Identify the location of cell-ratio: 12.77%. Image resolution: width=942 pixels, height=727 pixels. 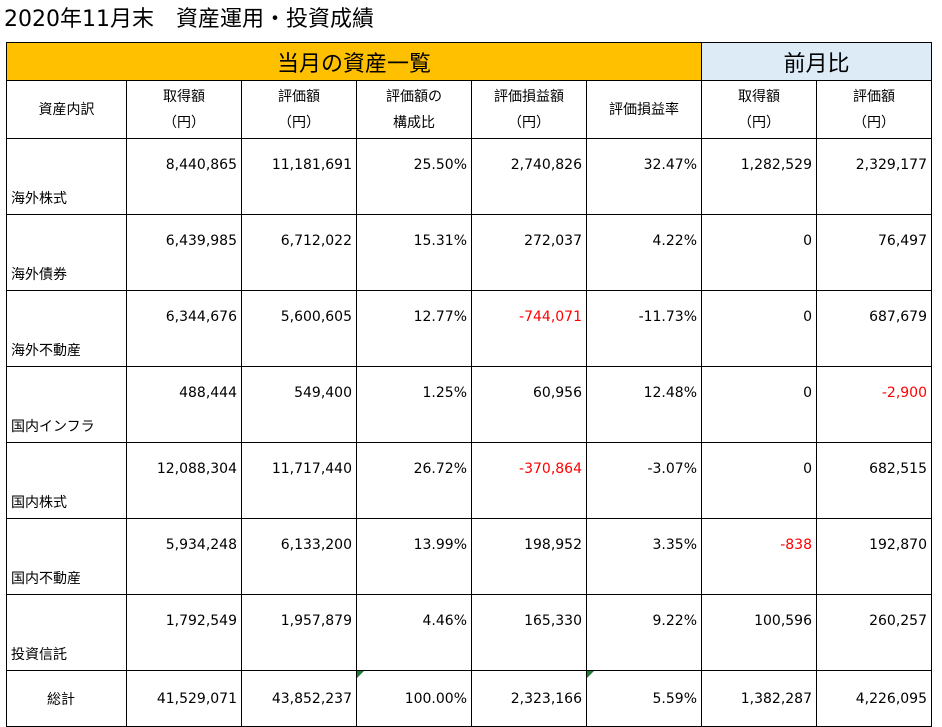
(414, 328).